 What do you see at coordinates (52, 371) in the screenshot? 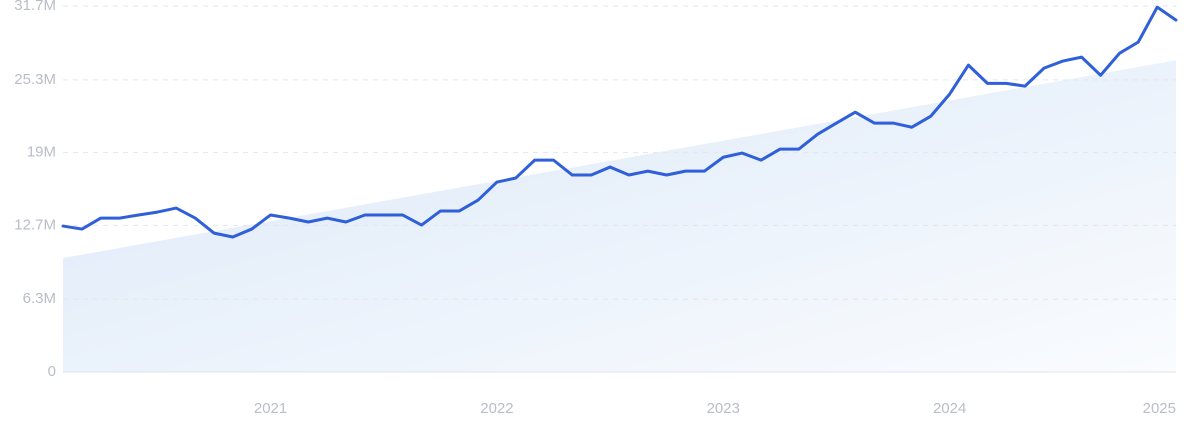
I see `y-tick-label: 0` at bounding box center [52, 371].